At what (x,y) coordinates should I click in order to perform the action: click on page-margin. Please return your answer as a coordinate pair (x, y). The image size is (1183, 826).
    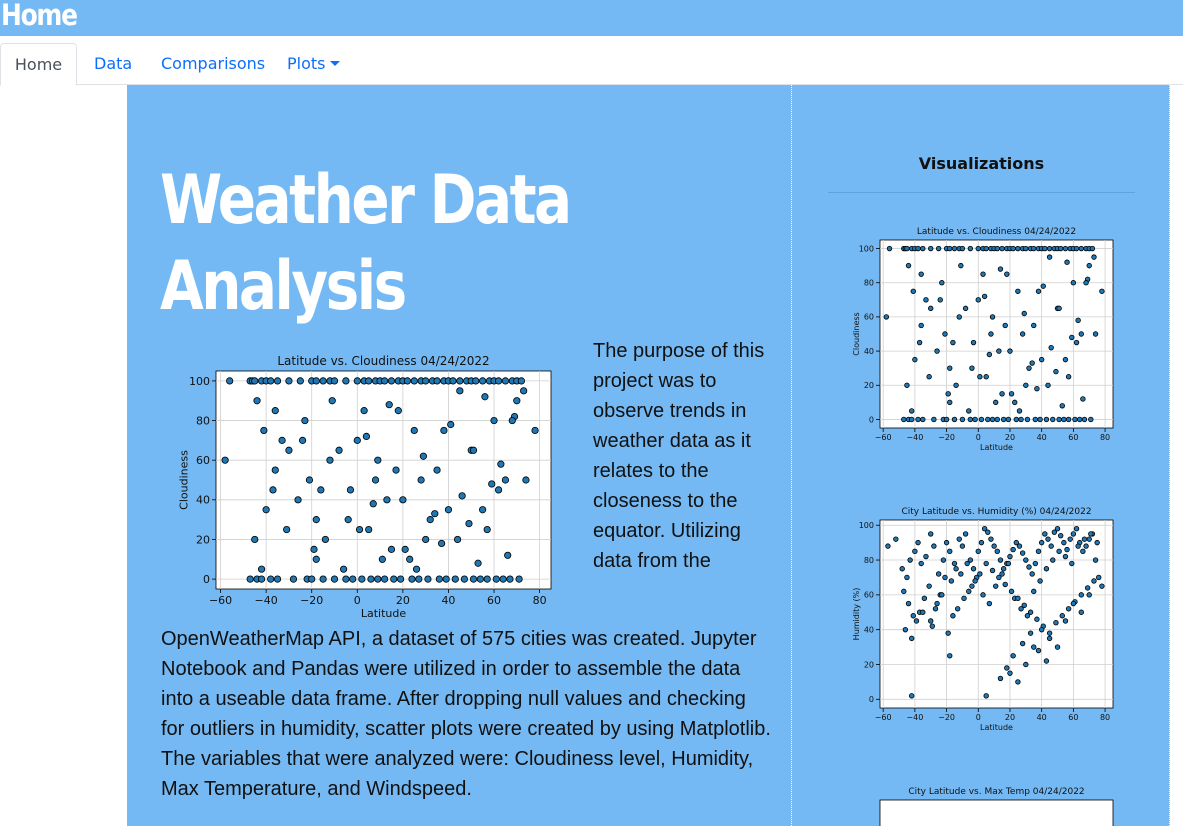
    Looking at the image, I should click on (1176, 455).